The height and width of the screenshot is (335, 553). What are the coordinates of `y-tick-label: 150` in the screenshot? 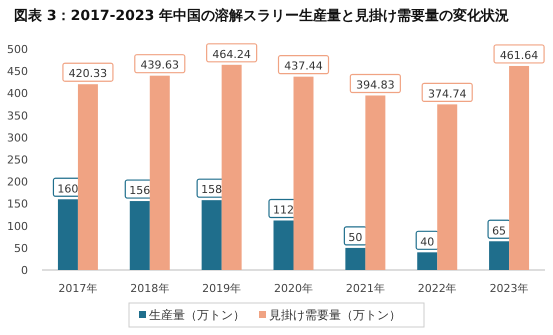 It's located at (17, 204).